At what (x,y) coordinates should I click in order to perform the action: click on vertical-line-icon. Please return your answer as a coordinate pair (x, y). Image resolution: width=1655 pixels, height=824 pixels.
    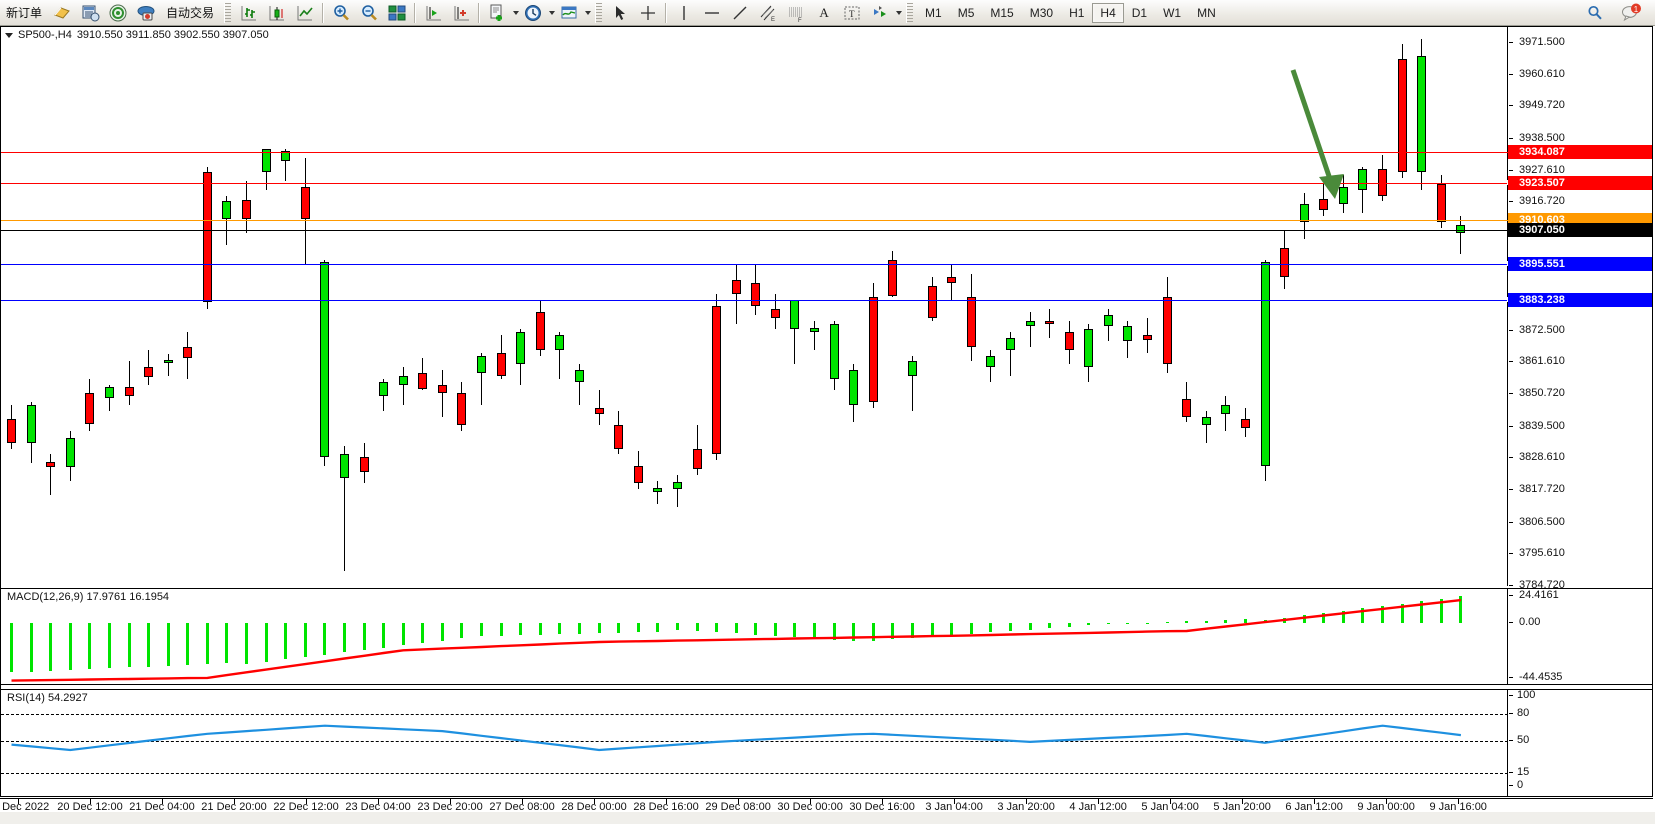
    Looking at the image, I should click on (684, 13).